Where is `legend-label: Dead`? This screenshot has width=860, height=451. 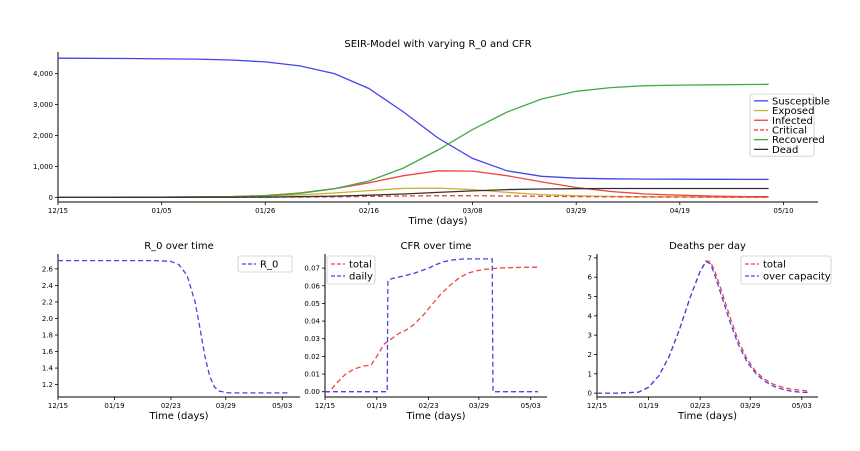
legend-label: Dead is located at coordinates (785, 150).